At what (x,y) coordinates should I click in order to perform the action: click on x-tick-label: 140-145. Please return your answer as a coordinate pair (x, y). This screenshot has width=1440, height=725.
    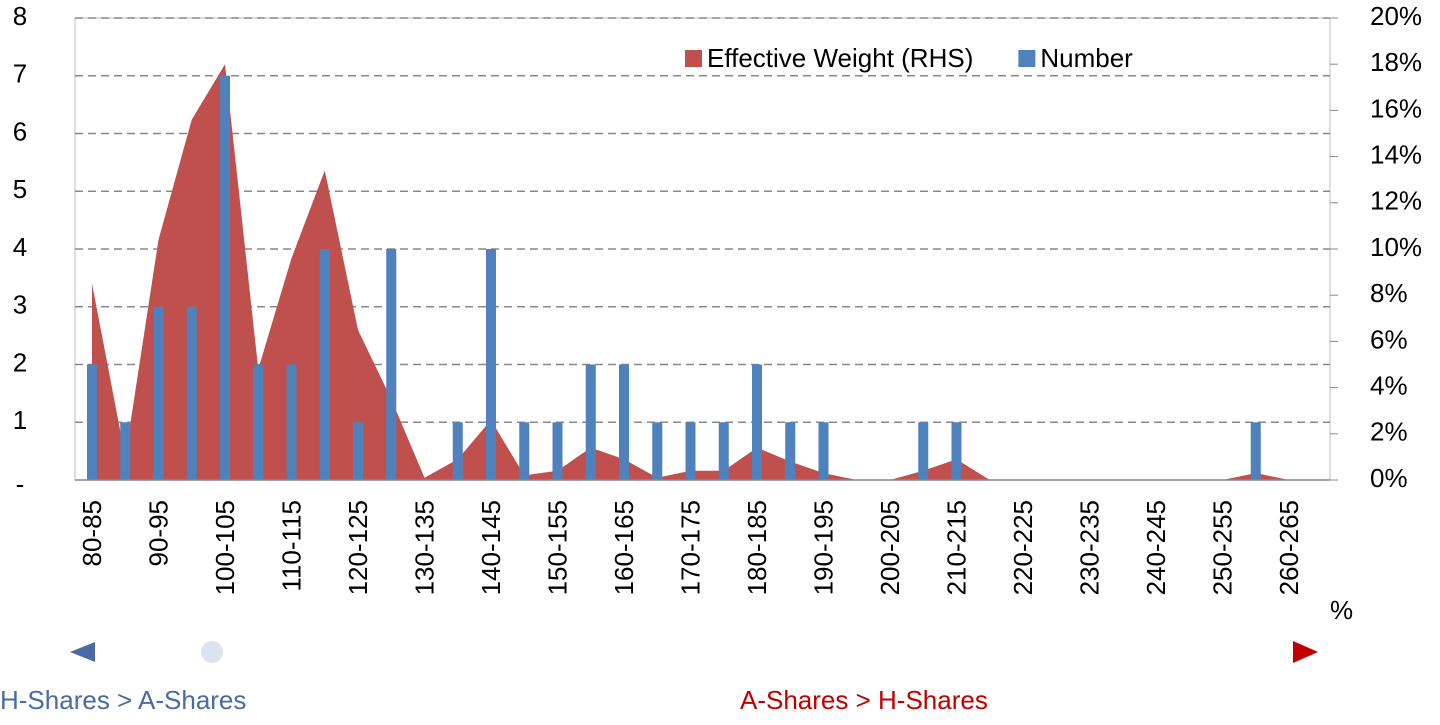
    Looking at the image, I should click on (491, 547).